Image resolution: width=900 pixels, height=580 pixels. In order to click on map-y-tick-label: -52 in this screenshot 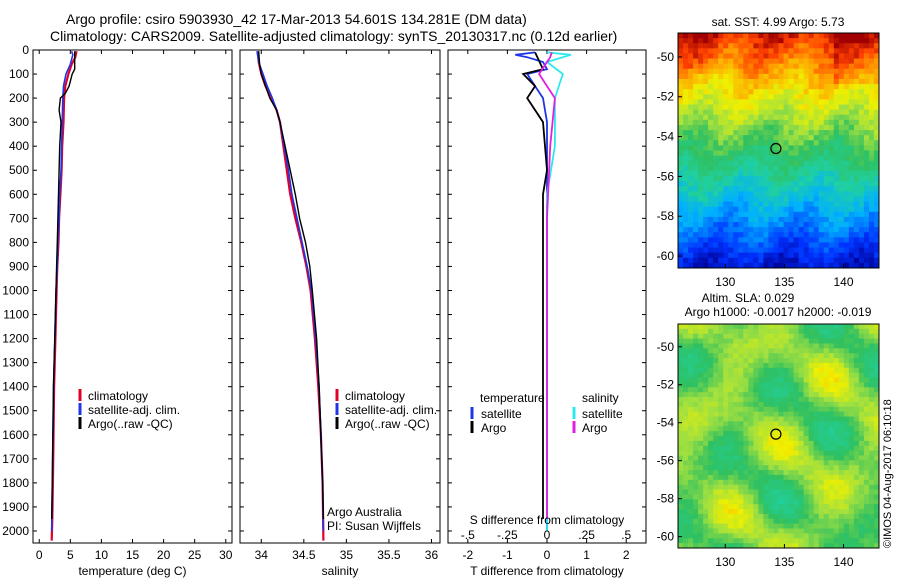, I will do `click(666, 385)`.